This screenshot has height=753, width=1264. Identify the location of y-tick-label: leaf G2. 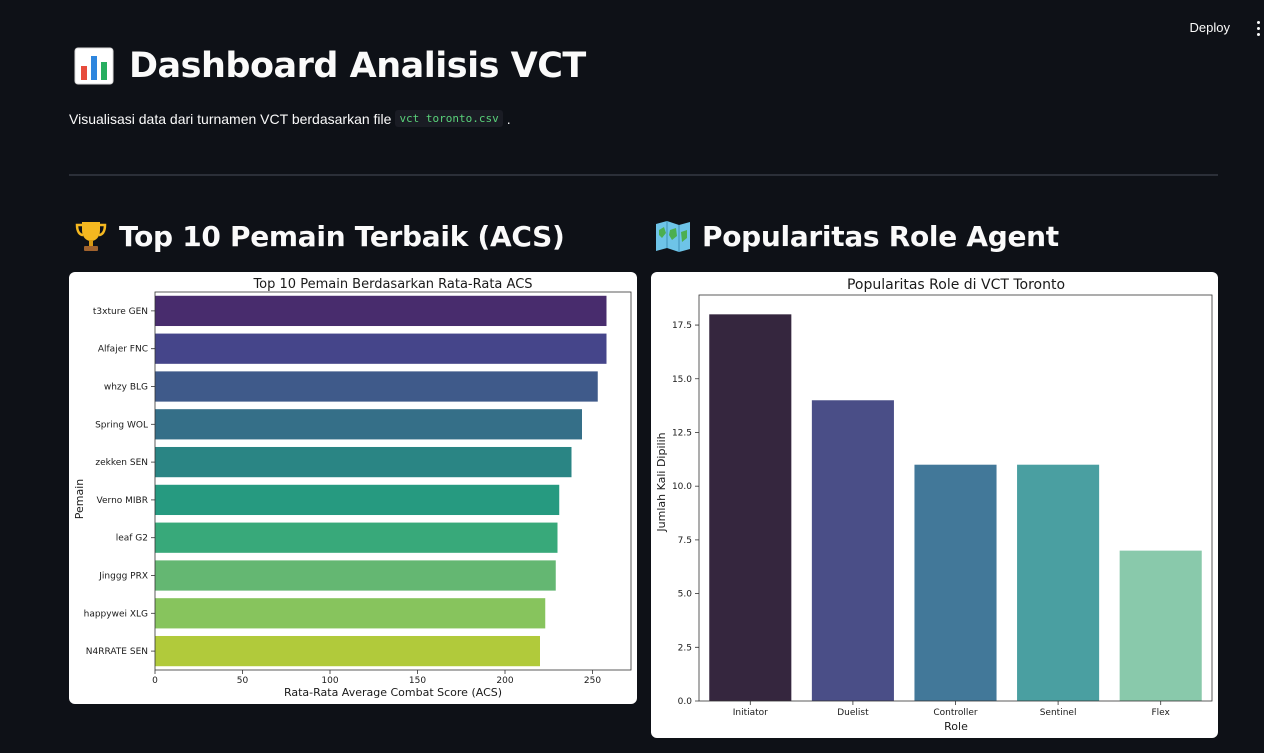
(132, 539).